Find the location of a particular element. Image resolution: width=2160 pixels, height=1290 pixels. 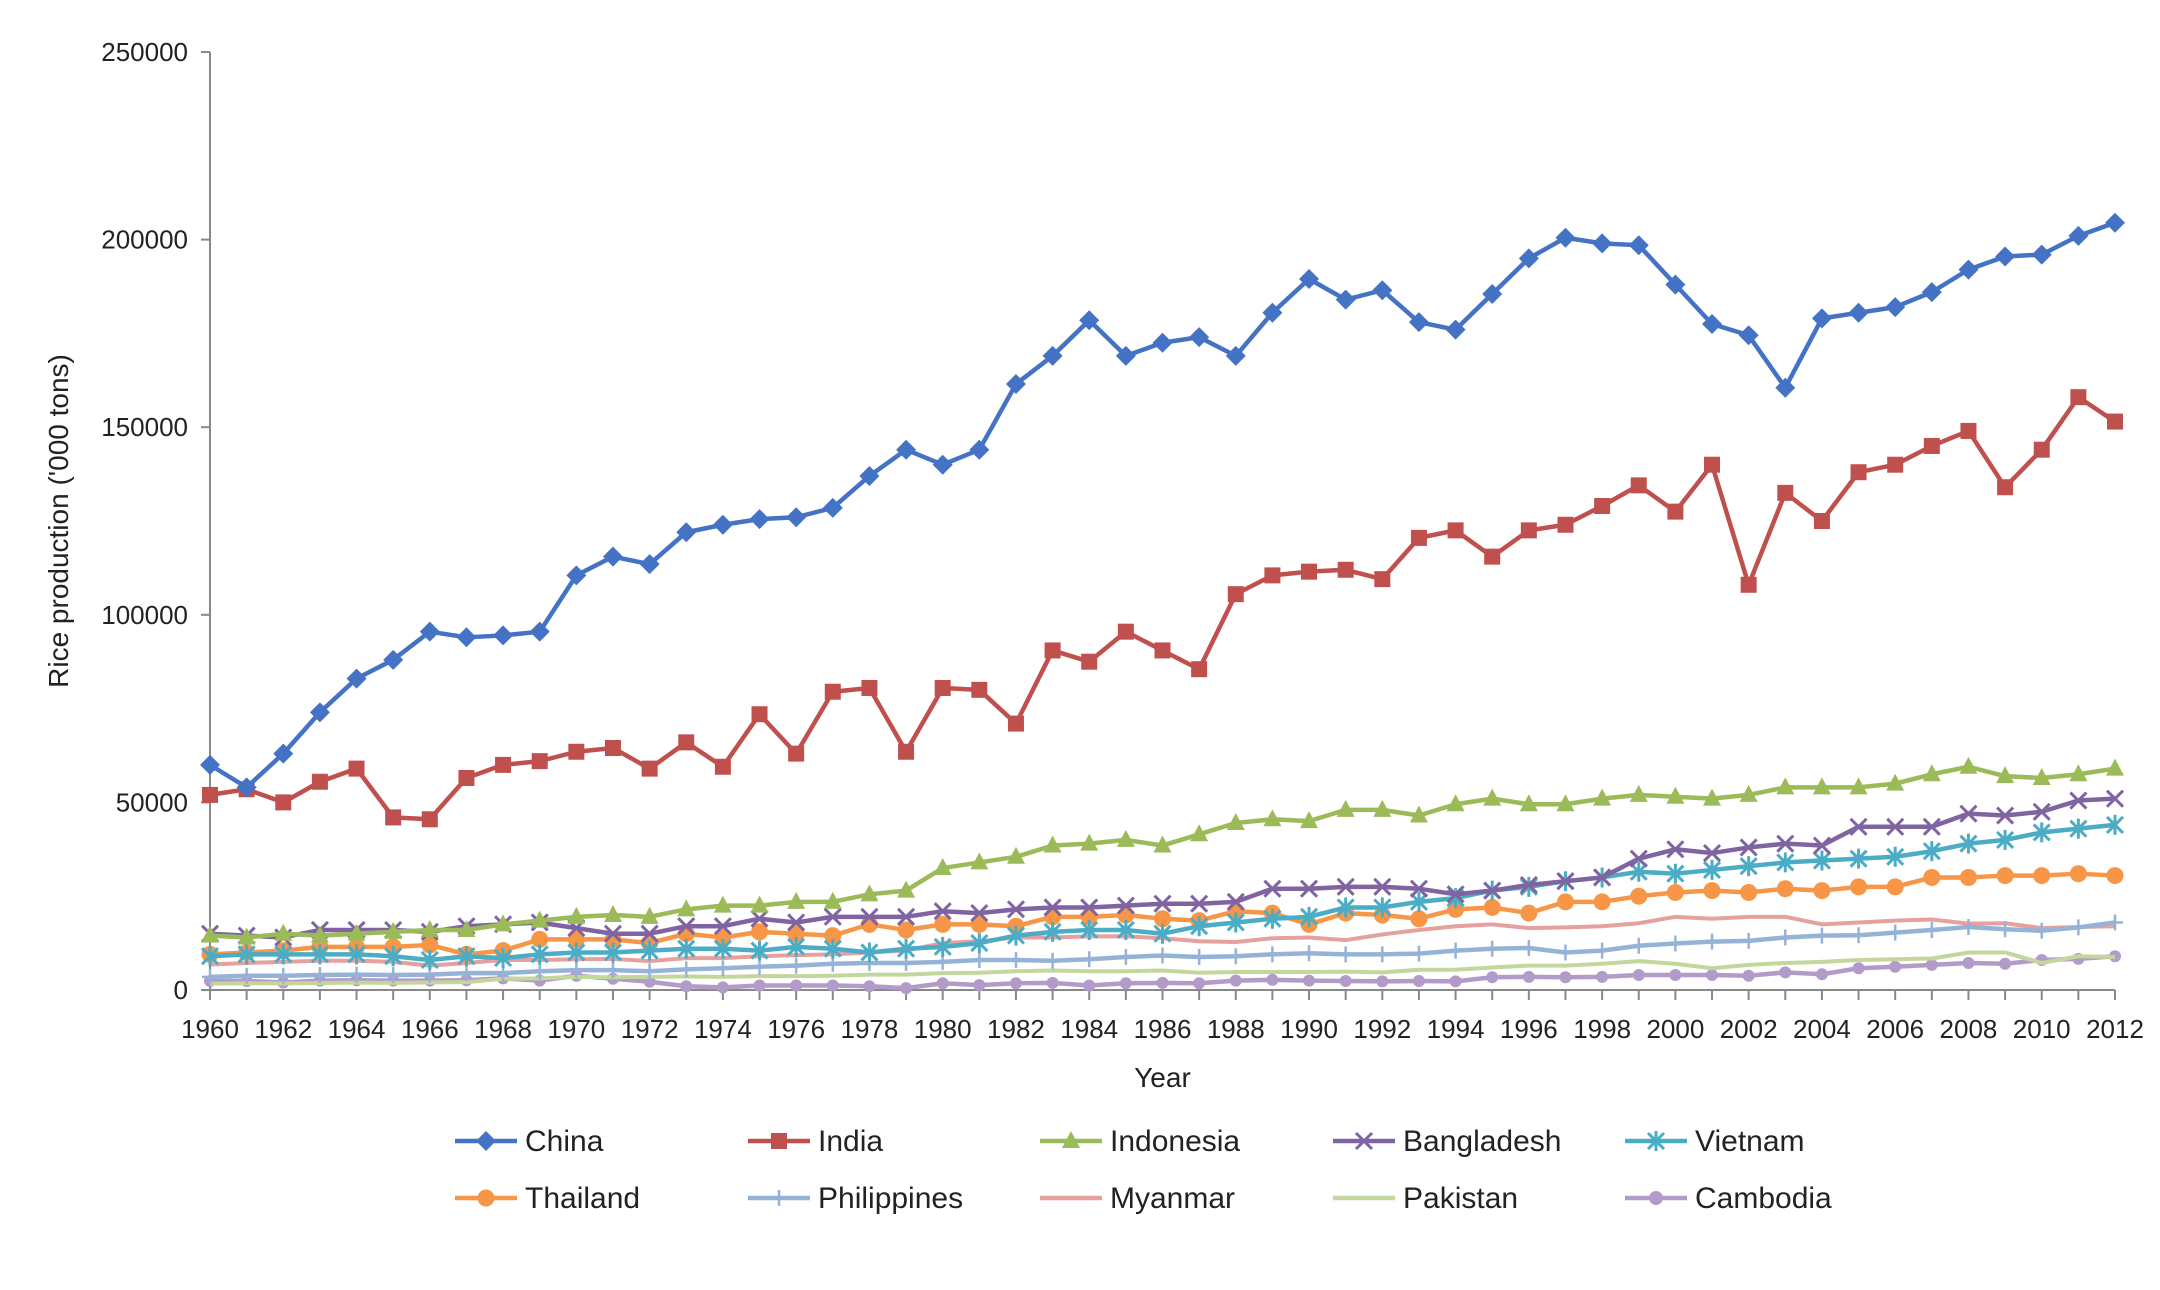

x-tick-label: 1980 is located at coordinates (943, 1029).